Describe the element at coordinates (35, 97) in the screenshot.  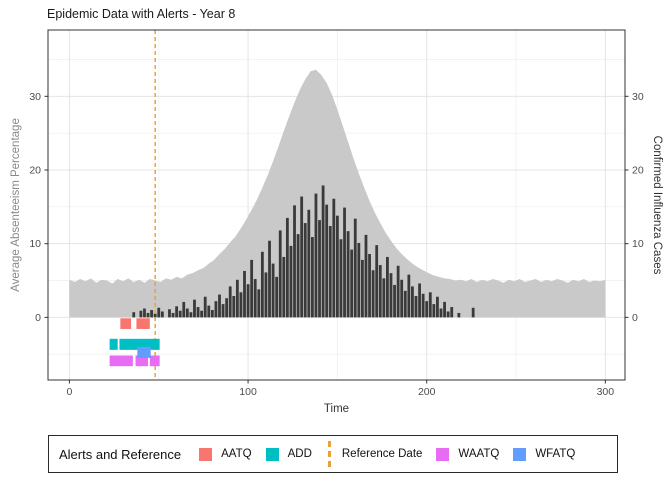
I see `y-left-tick-label: 30` at that location.